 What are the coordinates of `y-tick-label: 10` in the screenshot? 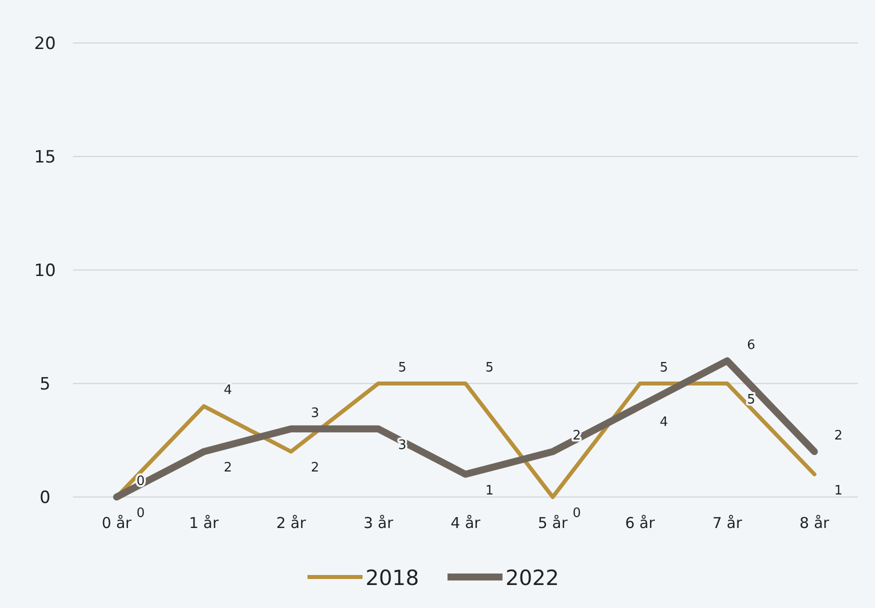 It's located at (45, 271).